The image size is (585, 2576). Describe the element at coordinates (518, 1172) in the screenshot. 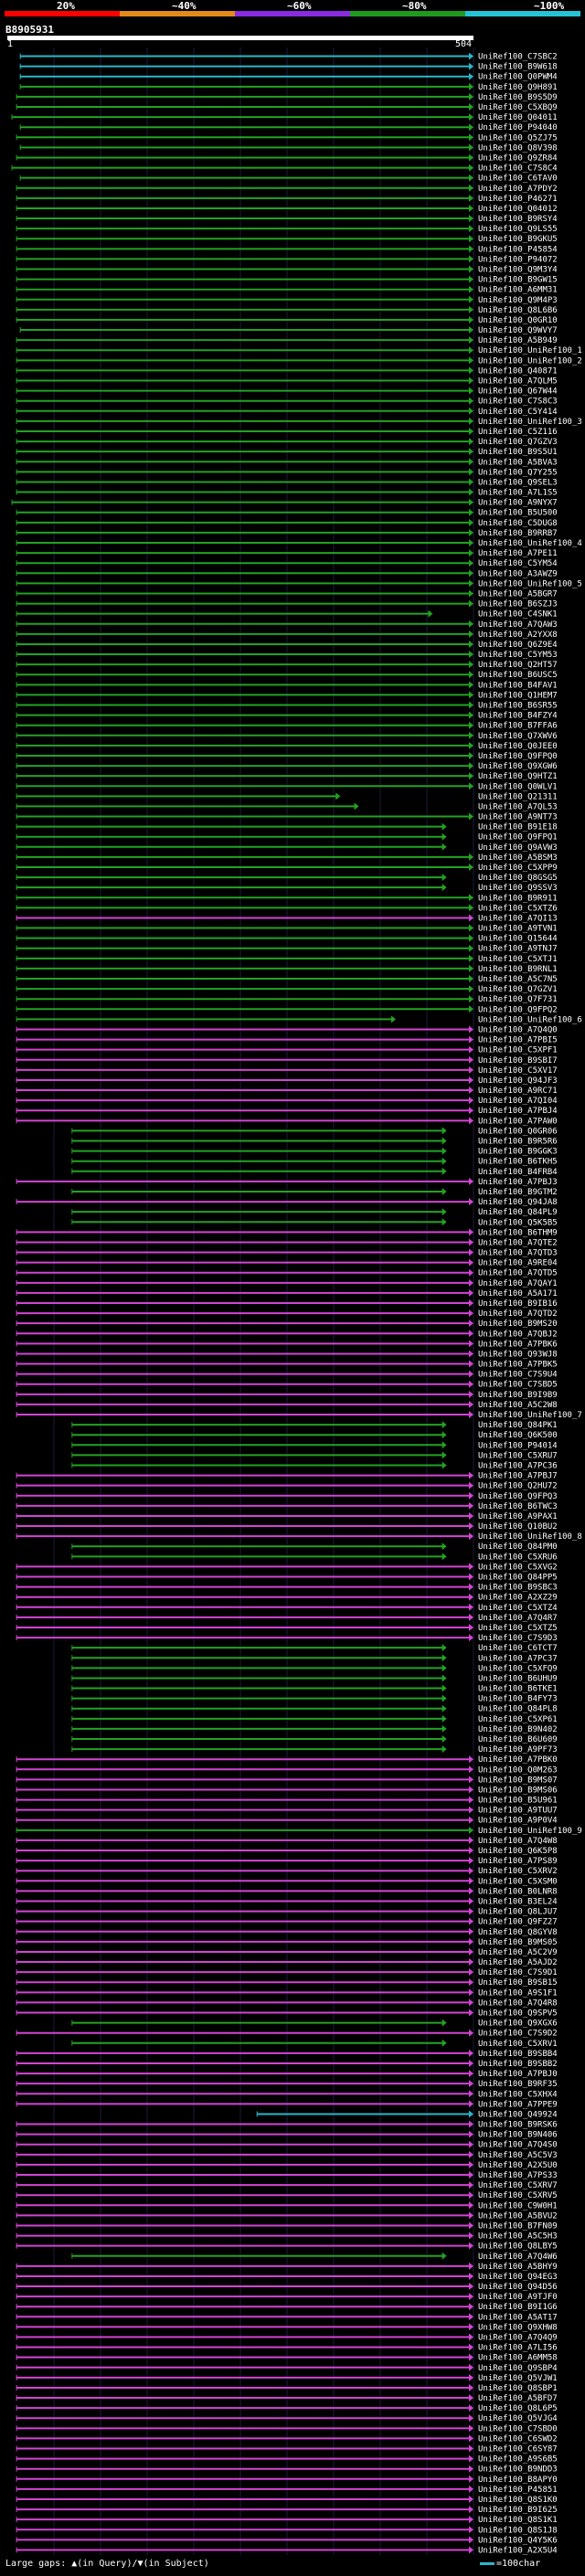

I see `hit-label: UniRef100_B4FRB4` at that location.